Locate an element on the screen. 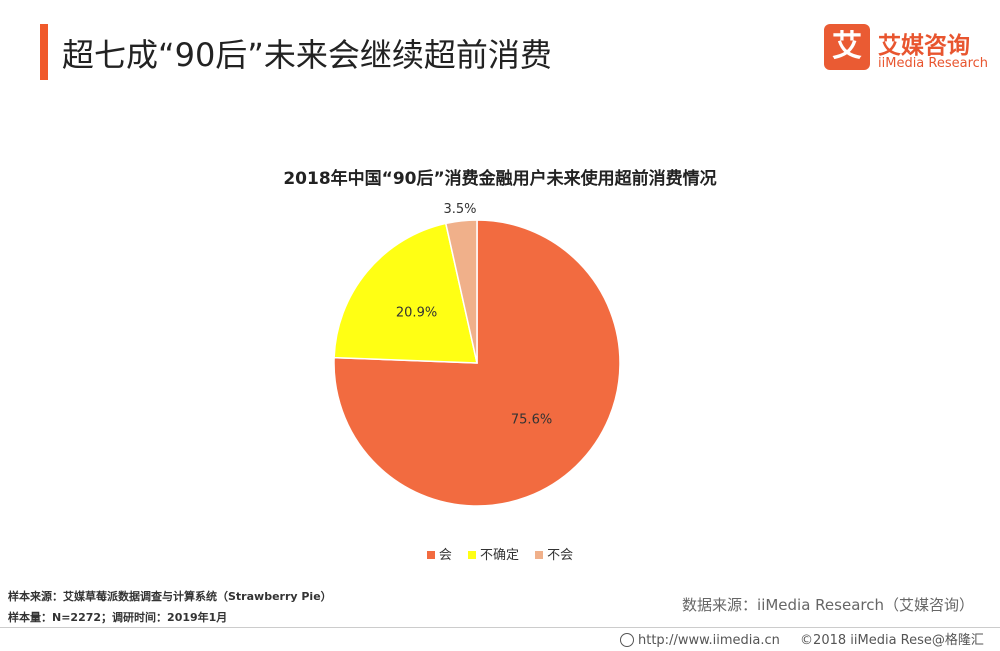 This screenshot has height=651, width=1000. bottom-divider is located at coordinates (500, 627).